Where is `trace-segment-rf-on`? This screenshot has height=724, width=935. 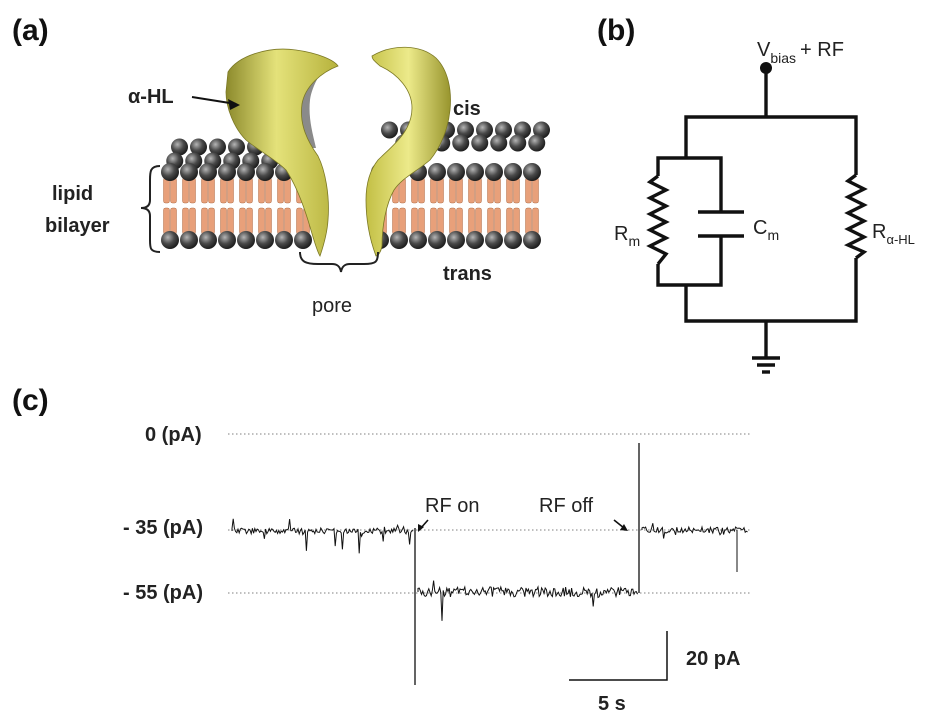
trace-segment-rf-on is located at coordinates (528, 600).